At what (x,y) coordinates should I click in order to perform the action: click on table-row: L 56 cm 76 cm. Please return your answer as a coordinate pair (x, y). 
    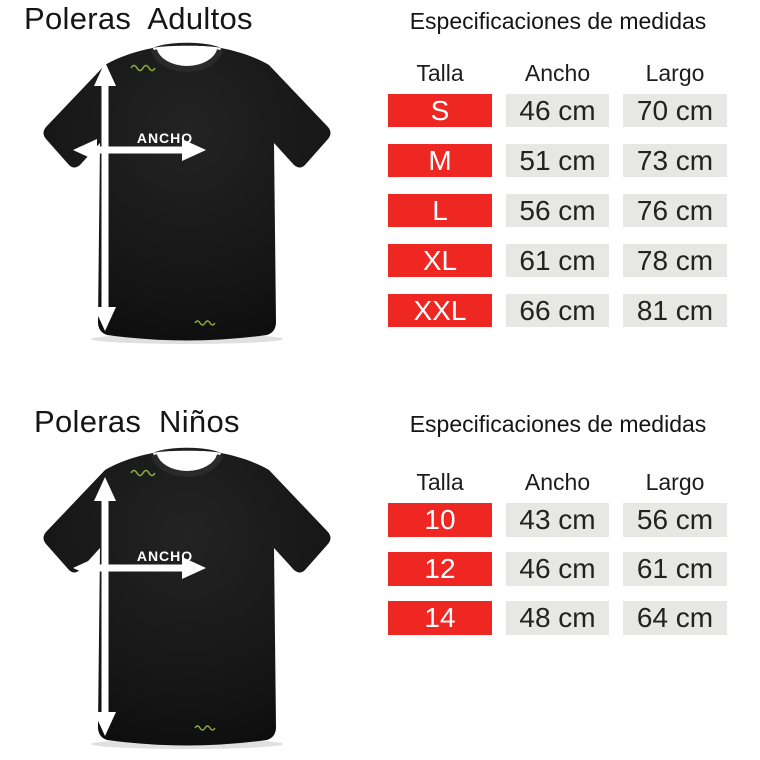
    Looking at the image, I should click on (557, 210).